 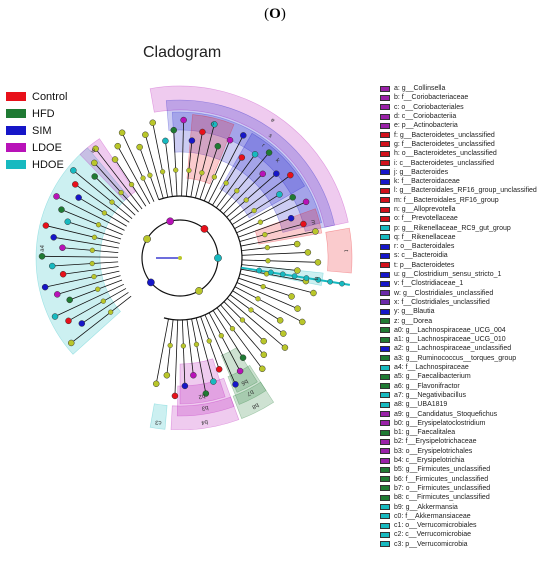 What do you see at coordinates (458, 200) in the screenshot?
I see `legend-item-m: m: f__Bacteroidales_RF16_group` at bounding box center [458, 200].